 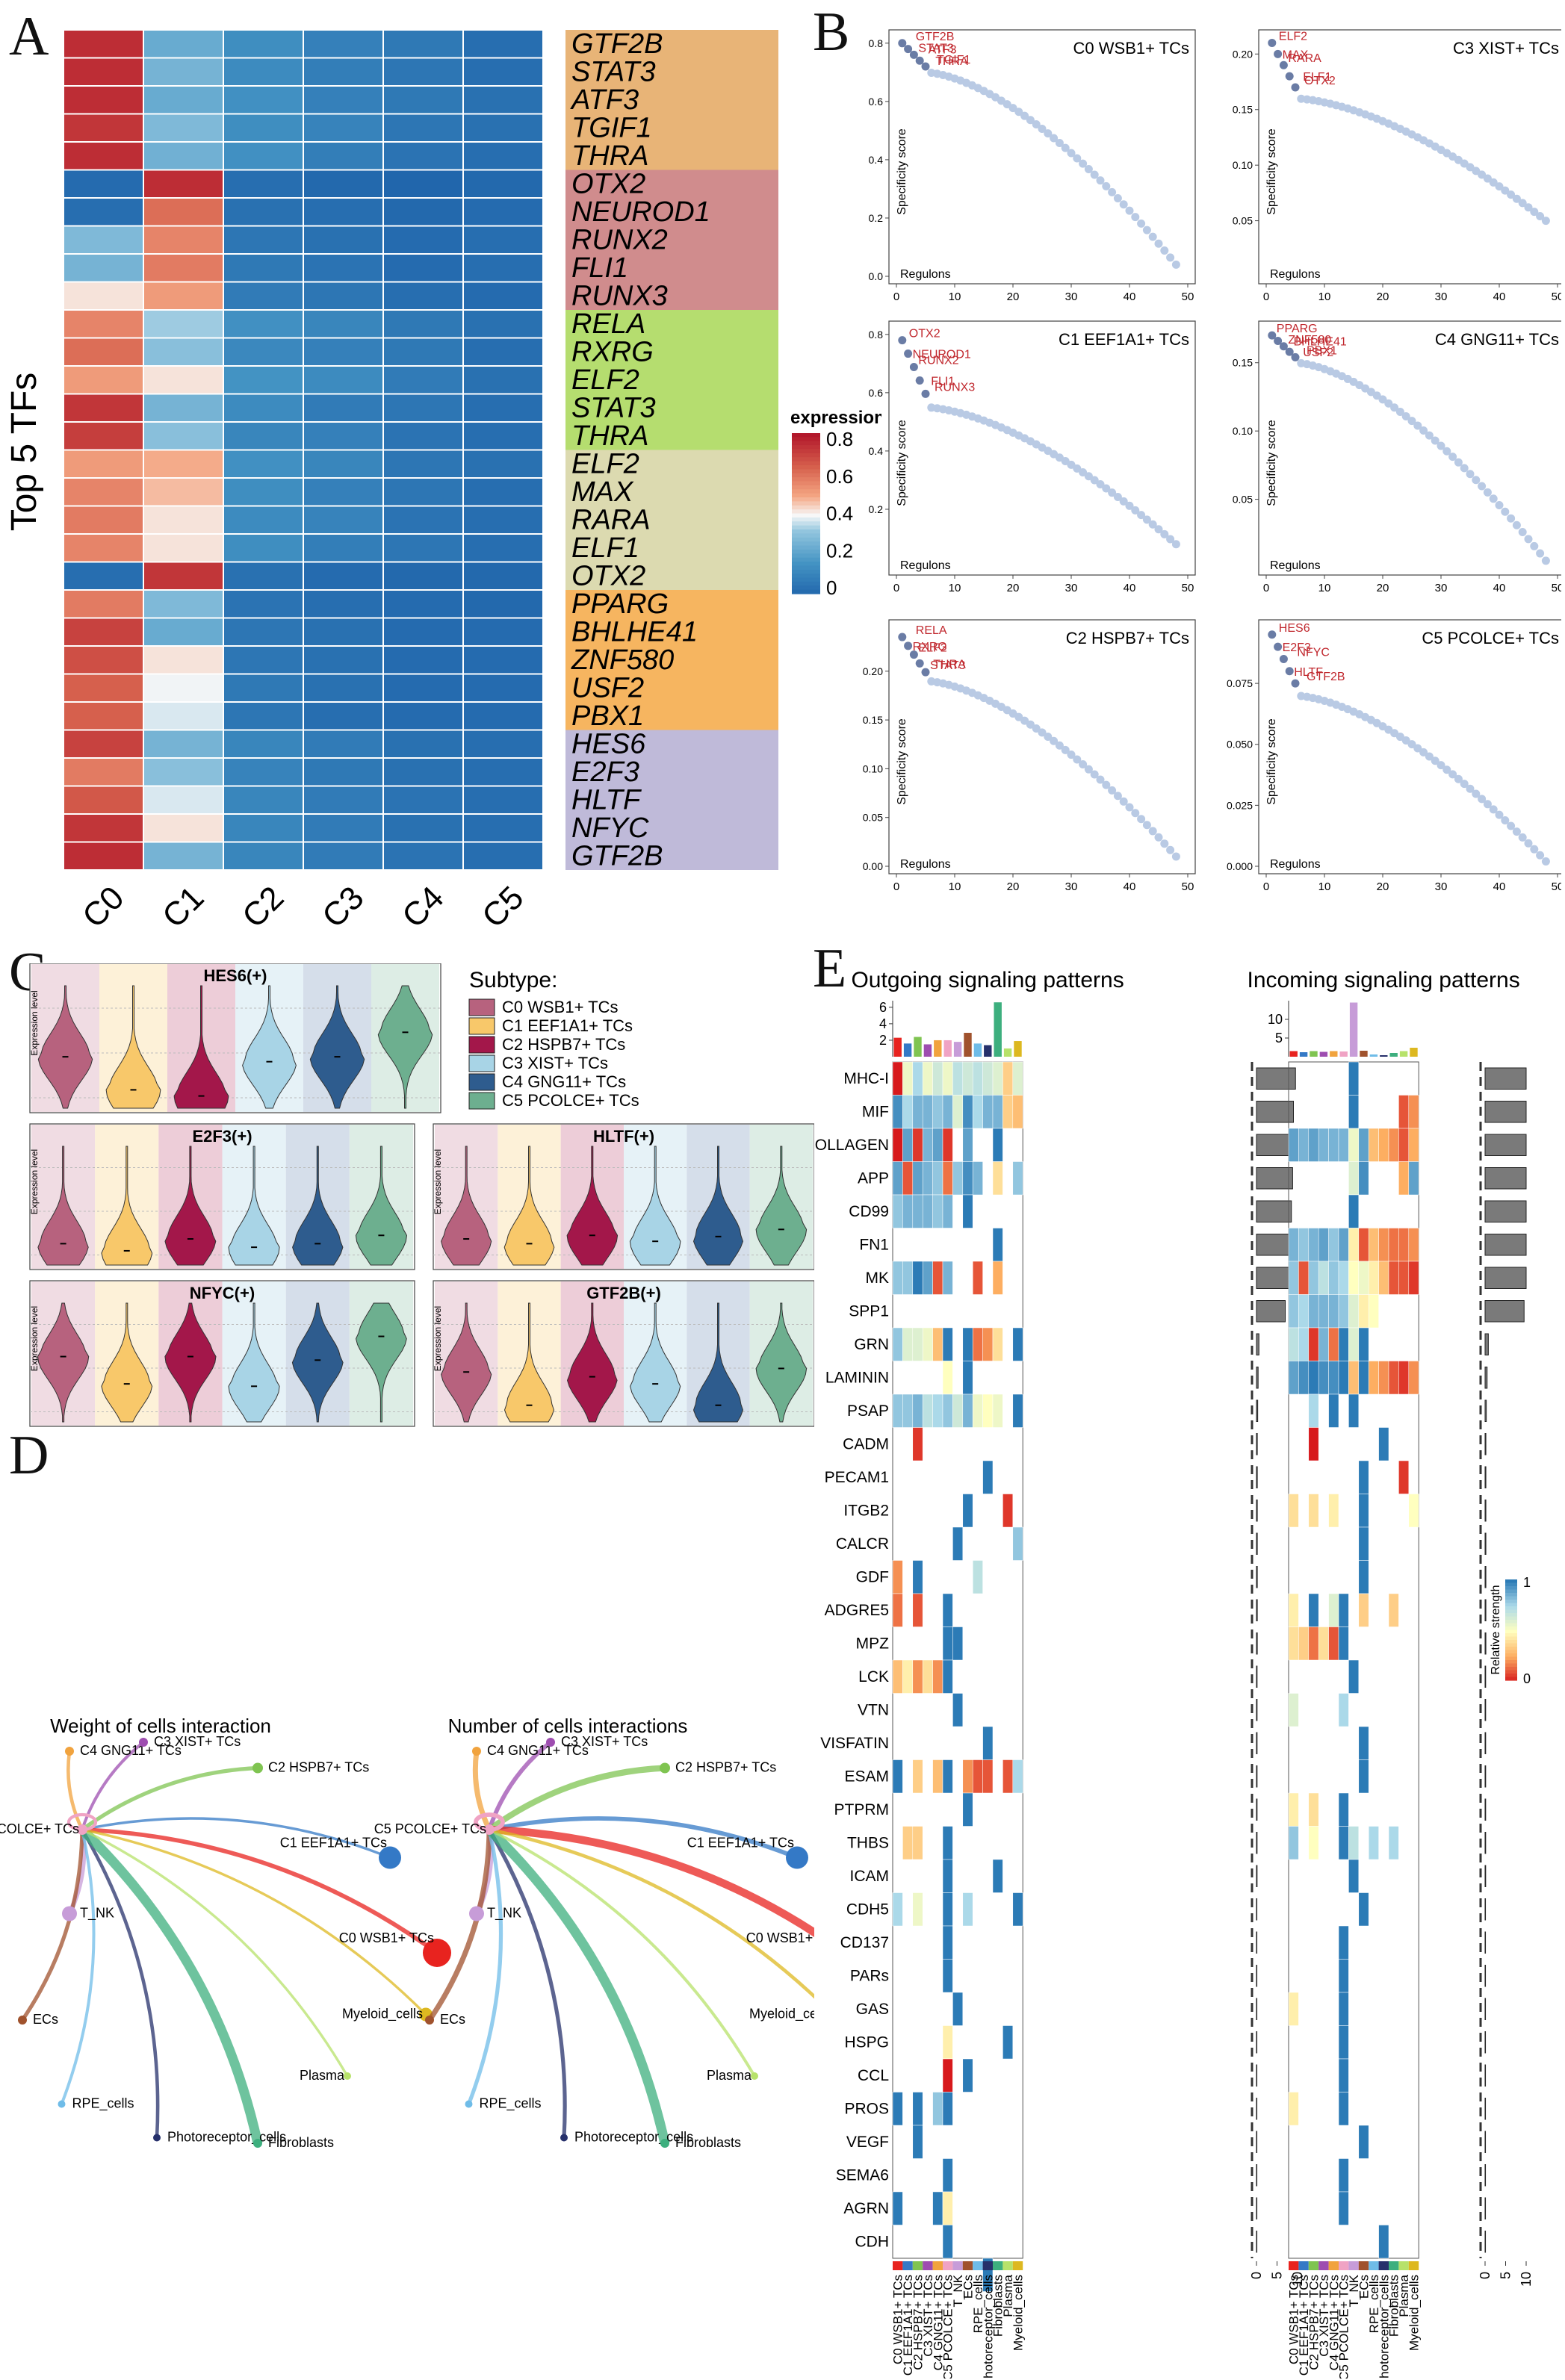 What do you see at coordinates (883, 1023) in the screenshot?
I see `top-bar-tick-label: 4` at bounding box center [883, 1023].